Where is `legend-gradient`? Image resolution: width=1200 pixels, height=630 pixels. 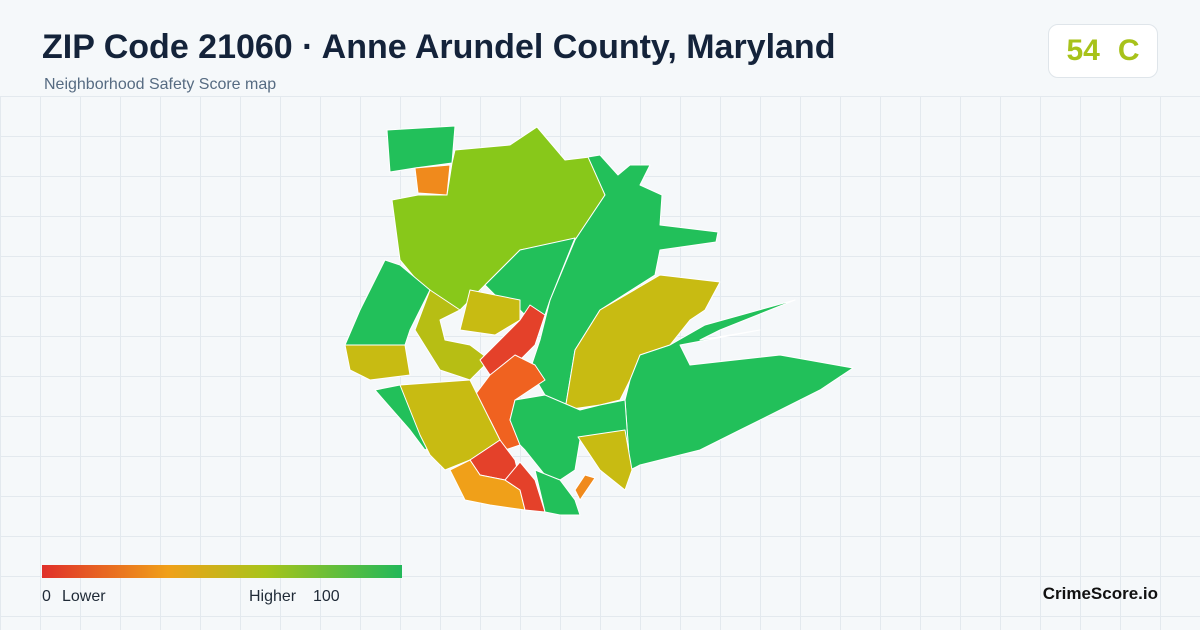
legend-gradient is located at coordinates (222, 571).